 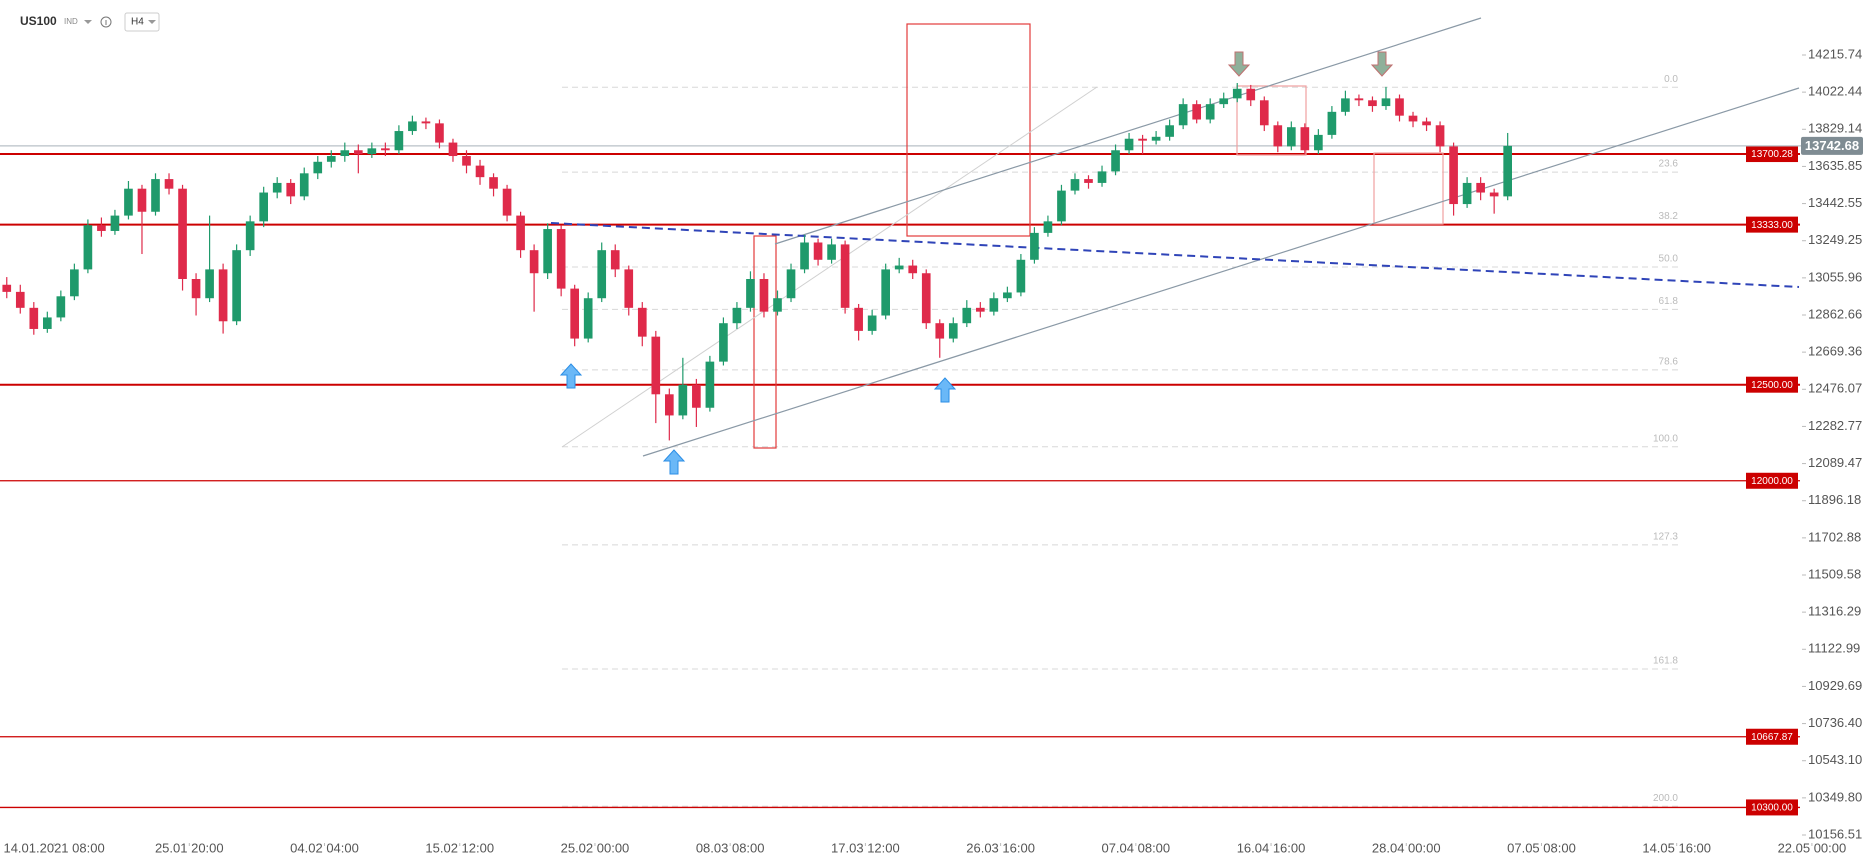 What do you see at coordinates (1772, 385) in the screenshot?
I see `level-label: 12500.00` at bounding box center [1772, 385].